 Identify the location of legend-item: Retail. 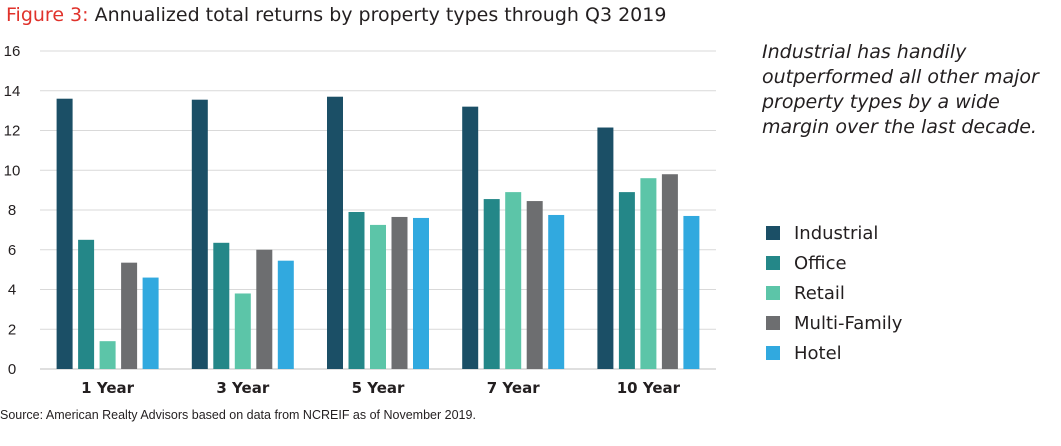
(834, 293).